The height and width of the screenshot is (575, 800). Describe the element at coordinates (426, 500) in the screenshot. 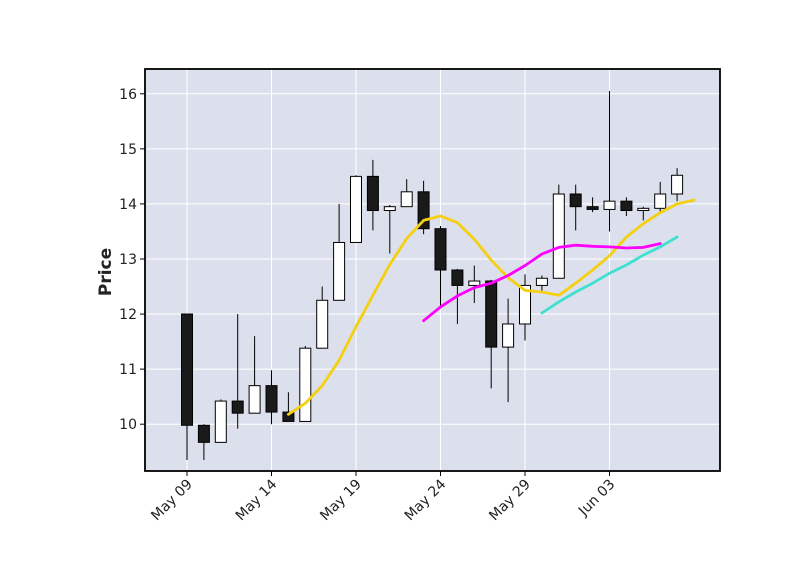

I see `x-tick-label: May 24` at that location.